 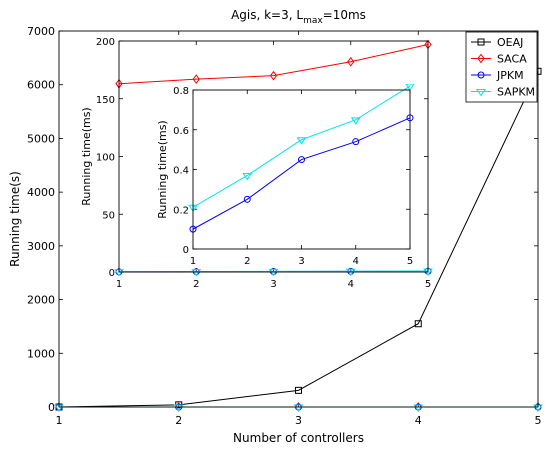 I want to click on inset1-x-tick-label: 3, so click(x=273, y=284).